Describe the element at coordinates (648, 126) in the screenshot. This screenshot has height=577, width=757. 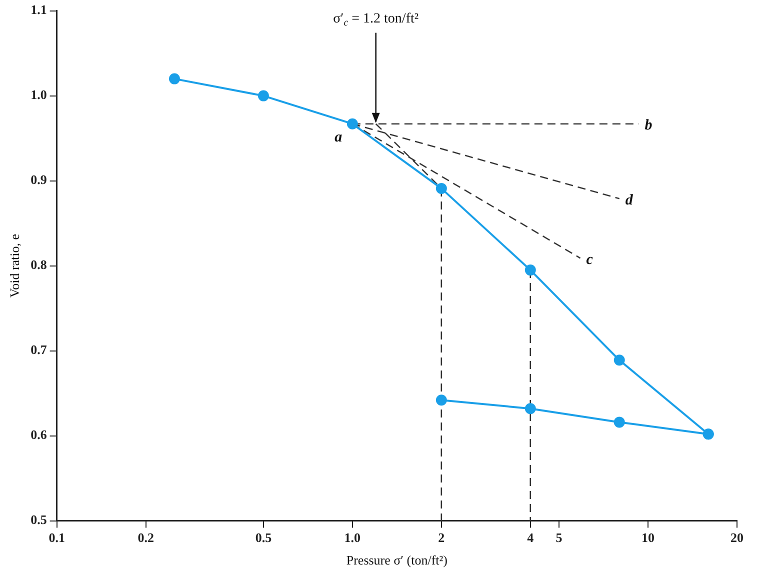
I see `annotation: b` at that location.